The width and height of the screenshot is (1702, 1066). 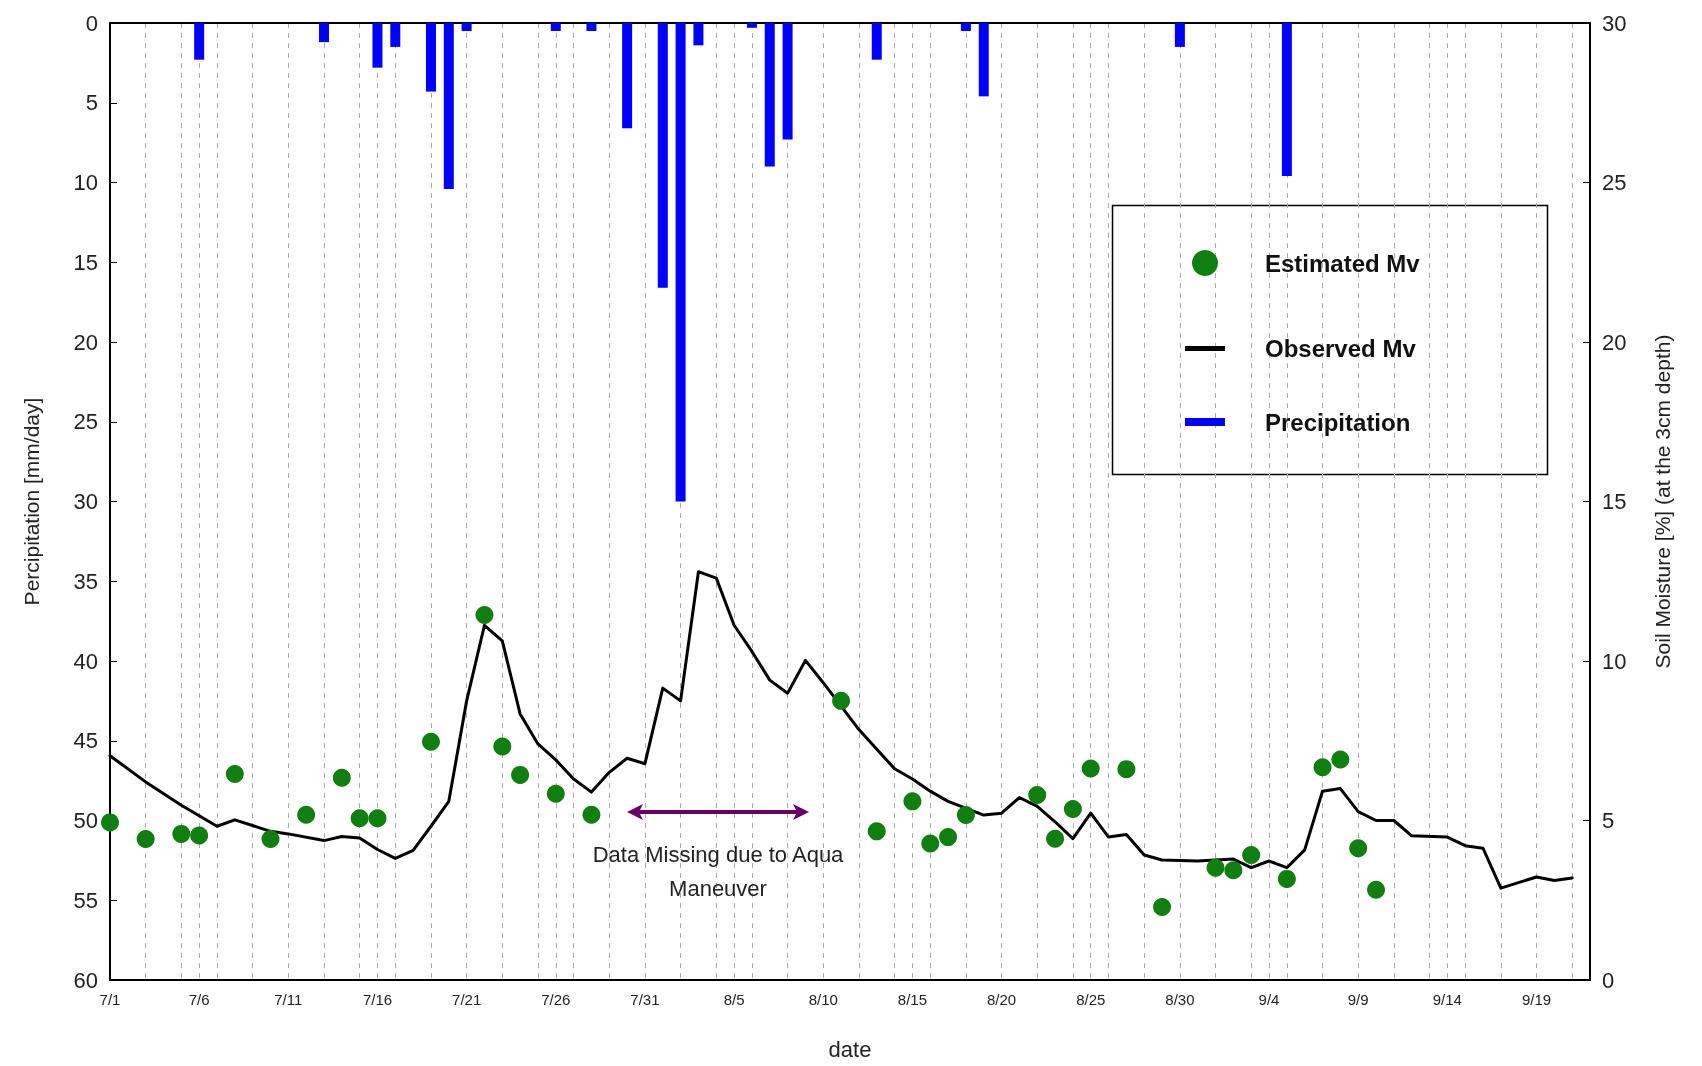 I want to click on y2-tick-label: 25, so click(x=1614, y=182).